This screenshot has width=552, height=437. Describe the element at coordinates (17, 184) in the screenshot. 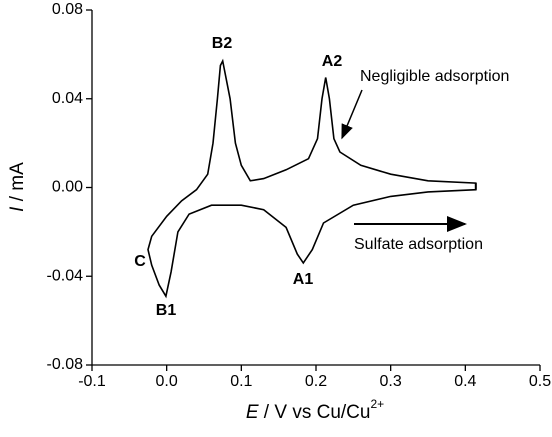

I see `y-label-unit: / mA` at that location.